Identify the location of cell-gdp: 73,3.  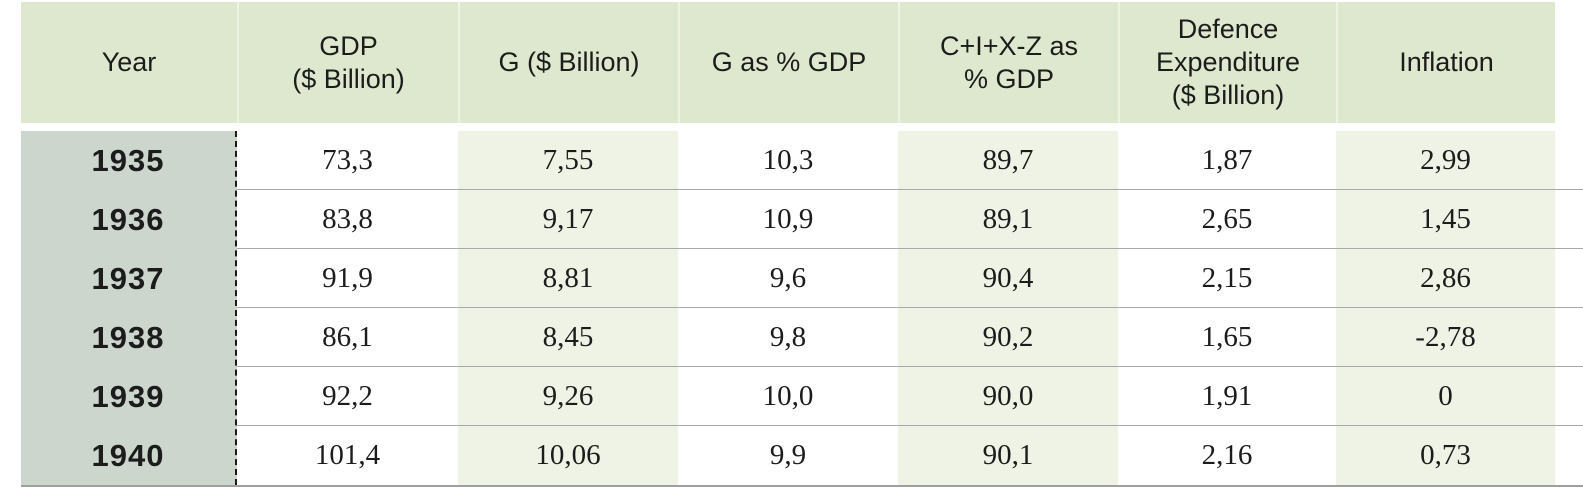
(347, 159).